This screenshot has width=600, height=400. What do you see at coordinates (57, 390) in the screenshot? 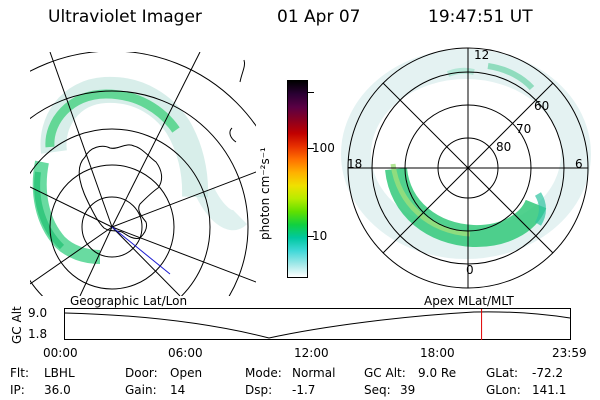
I see `ip-value: 36.0` at bounding box center [57, 390].